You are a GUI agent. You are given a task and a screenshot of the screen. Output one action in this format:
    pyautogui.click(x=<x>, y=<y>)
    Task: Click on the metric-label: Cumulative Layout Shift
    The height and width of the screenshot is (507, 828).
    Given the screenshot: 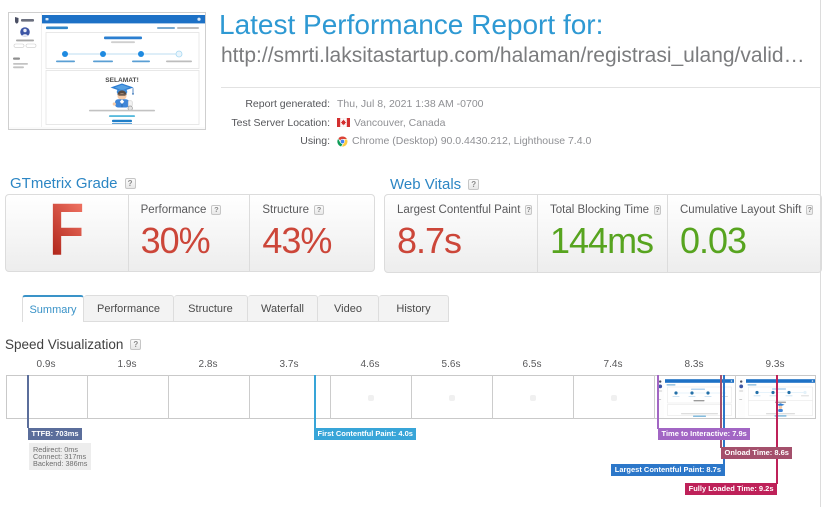 What is the action you would take?
    pyautogui.click(x=747, y=210)
    